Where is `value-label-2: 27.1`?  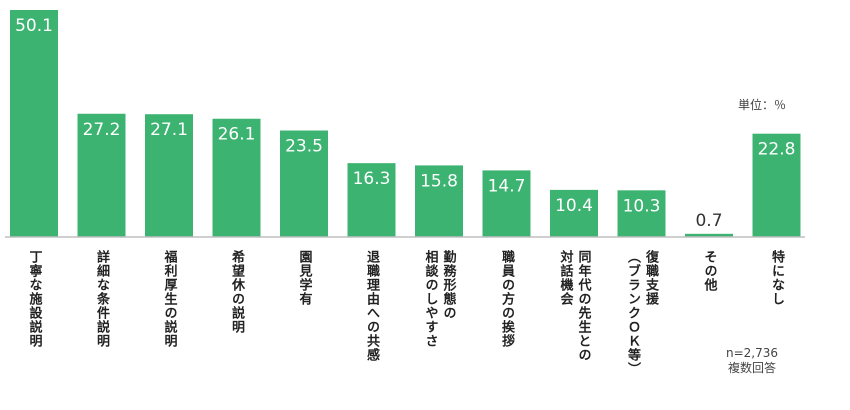
value-label-2: 27.1 is located at coordinates (169, 130).